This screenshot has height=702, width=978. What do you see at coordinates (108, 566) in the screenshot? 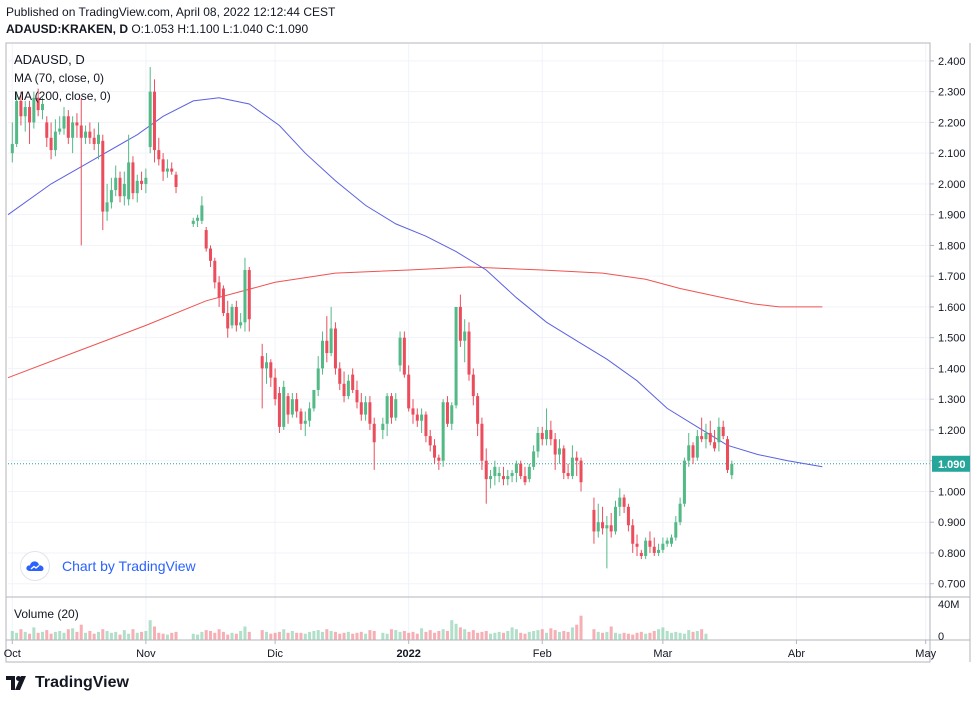
I see `chart-by-tradingview-badge: Chart by TradingView` at bounding box center [108, 566].